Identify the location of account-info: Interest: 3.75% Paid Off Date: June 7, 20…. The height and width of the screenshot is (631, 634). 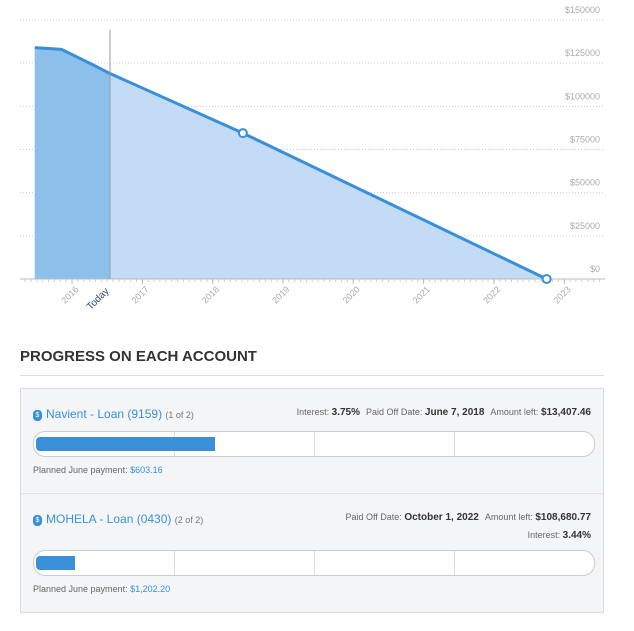
(444, 412).